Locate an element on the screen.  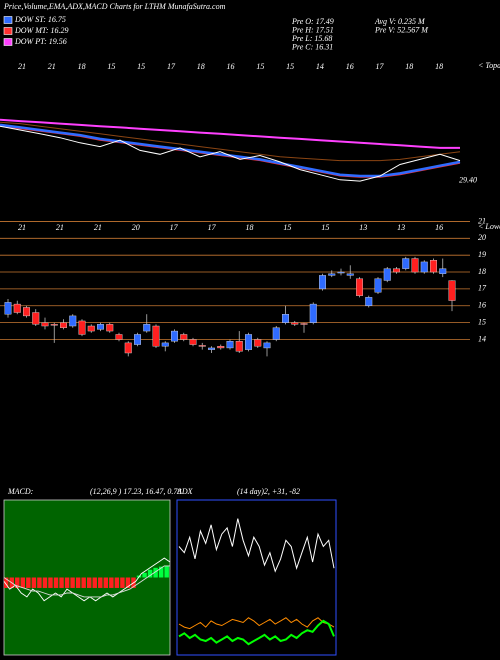
date-label: 14 is located at coordinates (320, 66).